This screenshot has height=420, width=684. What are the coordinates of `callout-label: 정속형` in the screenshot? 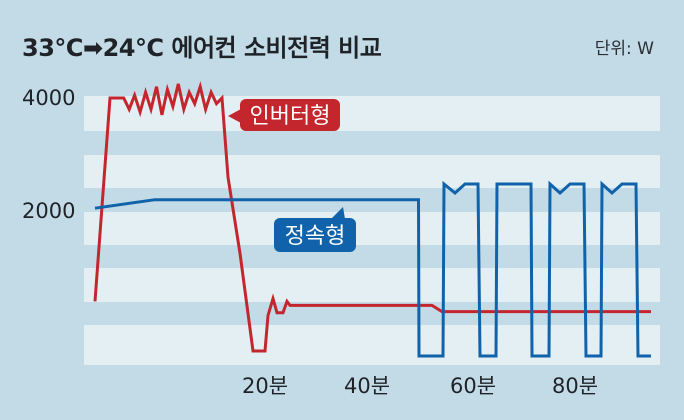 It's located at (315, 236).